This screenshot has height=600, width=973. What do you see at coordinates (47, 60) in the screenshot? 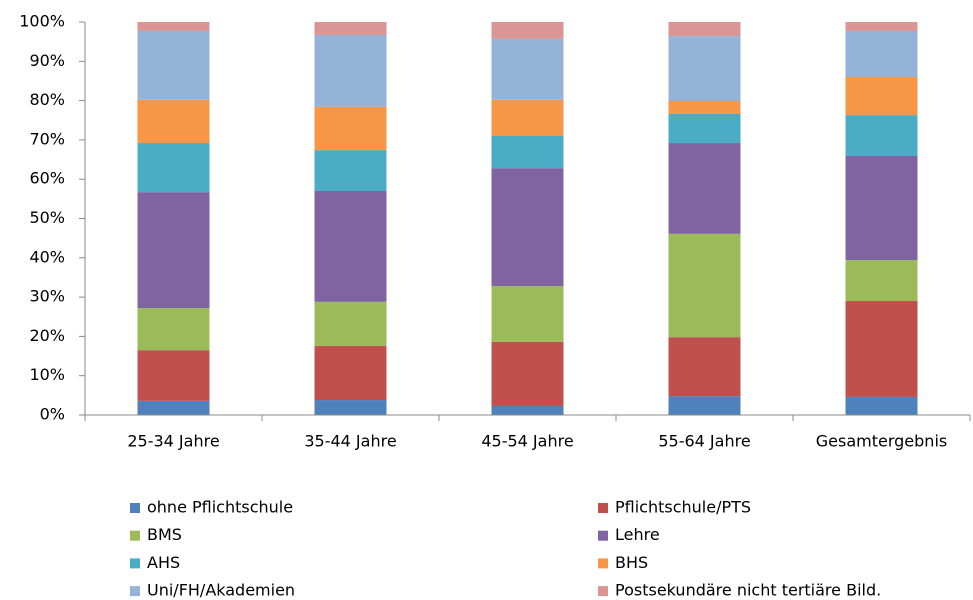
I see `y-tick-label: 90%` at bounding box center [47, 60].